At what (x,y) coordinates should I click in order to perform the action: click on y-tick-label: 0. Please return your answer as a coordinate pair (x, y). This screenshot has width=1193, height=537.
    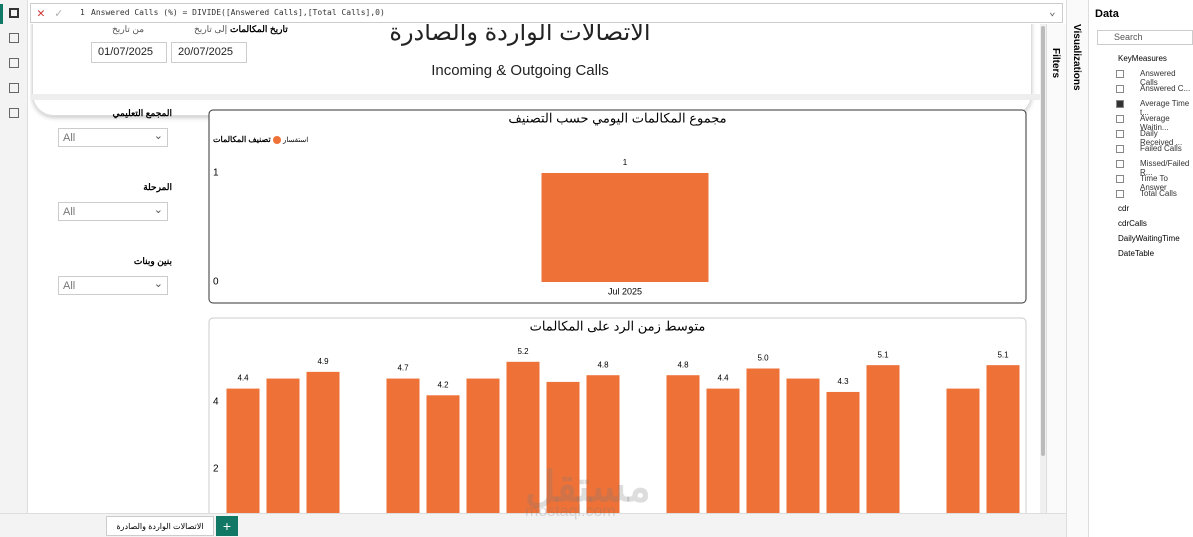
    Looking at the image, I should click on (216, 282).